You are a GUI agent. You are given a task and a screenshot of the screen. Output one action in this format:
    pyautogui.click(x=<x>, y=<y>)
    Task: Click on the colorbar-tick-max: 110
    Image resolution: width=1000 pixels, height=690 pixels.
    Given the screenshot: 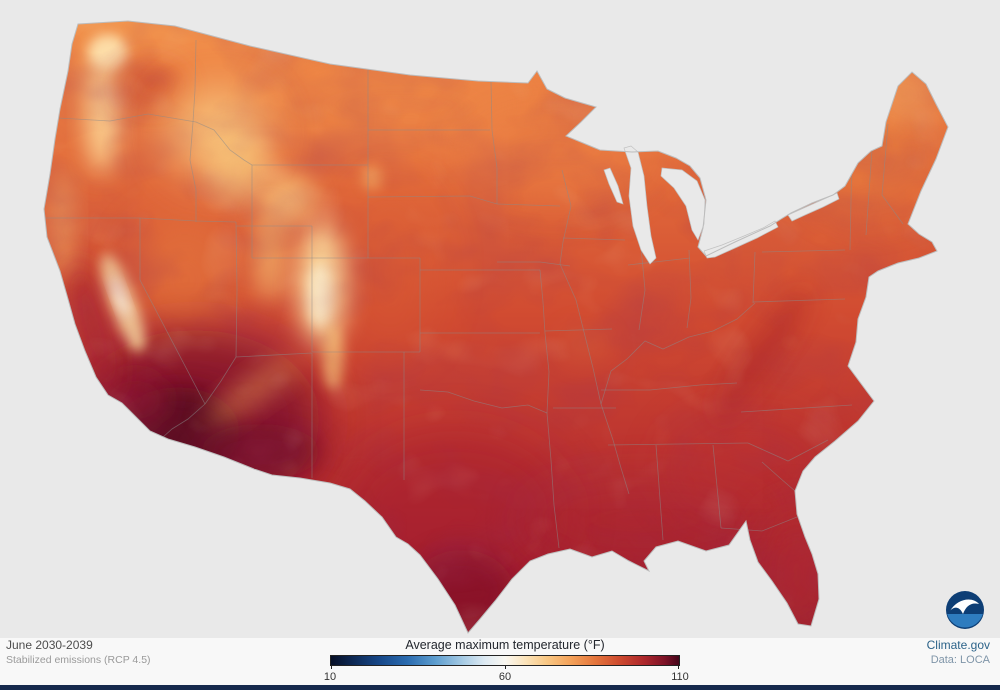 What is the action you would take?
    pyautogui.click(x=680, y=677)
    